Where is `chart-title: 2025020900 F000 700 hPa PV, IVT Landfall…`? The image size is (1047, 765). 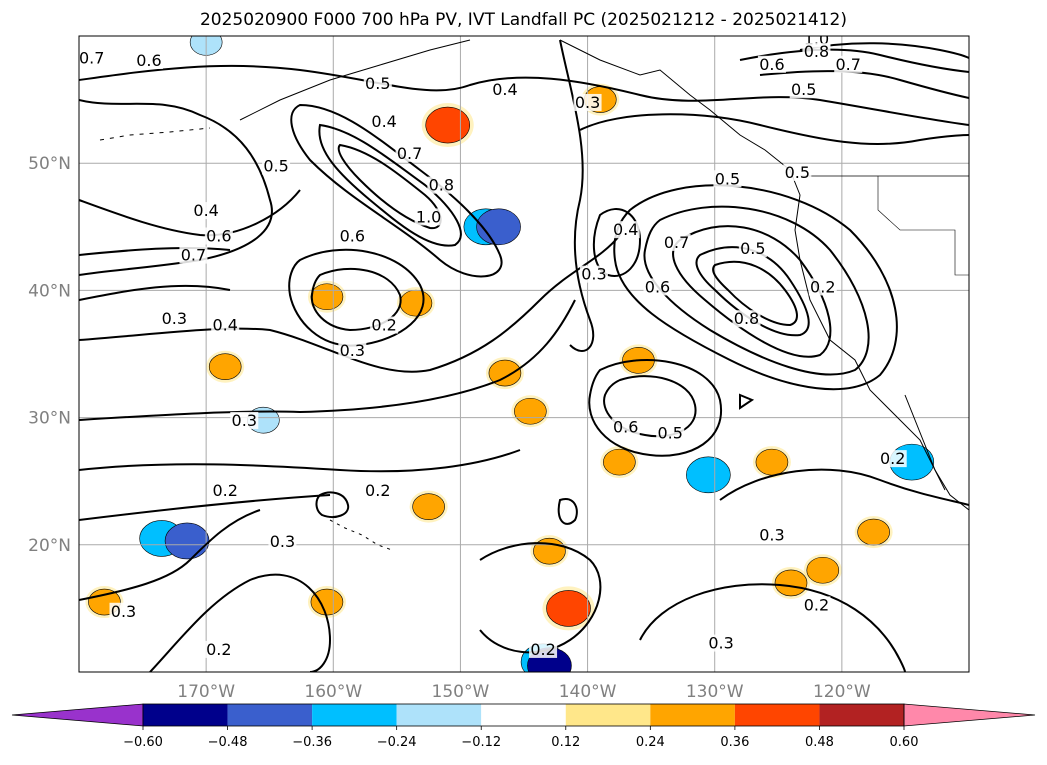
chart-title: 2025020900 F000 700 hPa PV, IVT Landfall… is located at coordinates (523, 20).